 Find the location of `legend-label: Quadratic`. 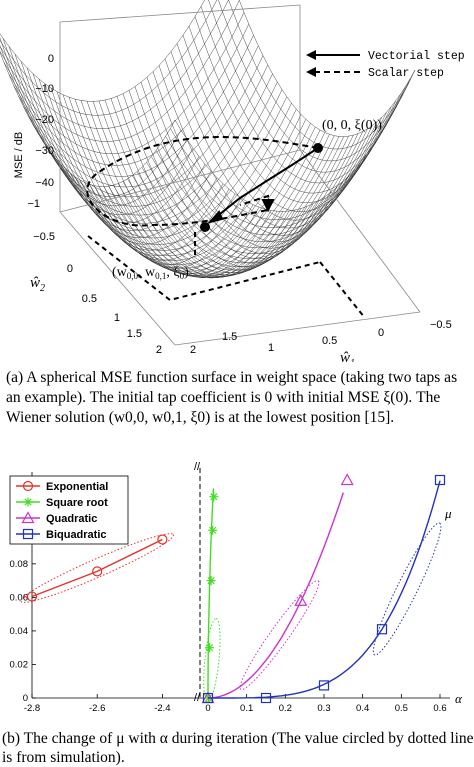

legend-label: Quadratic is located at coordinates (71, 519).